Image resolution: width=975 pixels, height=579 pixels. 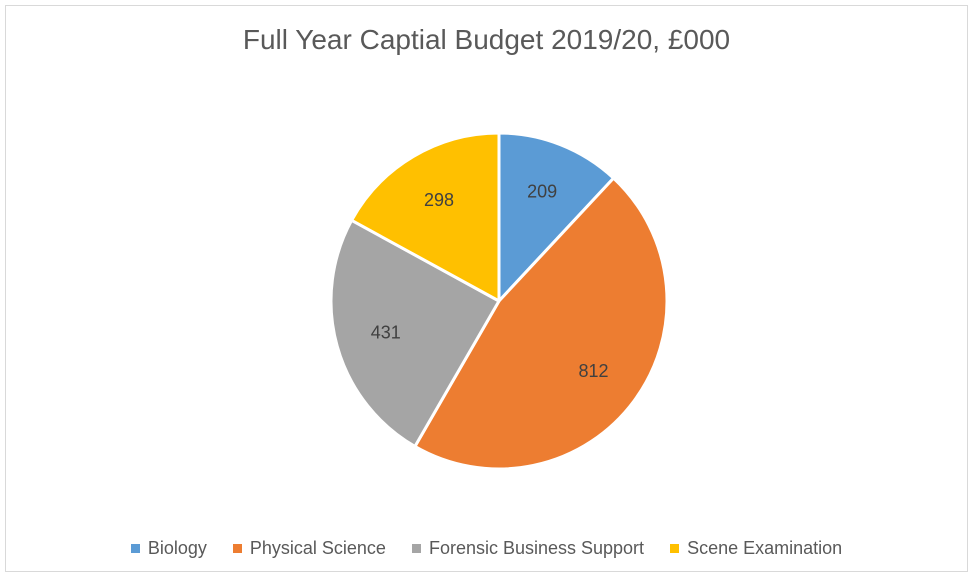 I want to click on legend-item-scene-examination: Scene Examination, so click(x=756, y=548).